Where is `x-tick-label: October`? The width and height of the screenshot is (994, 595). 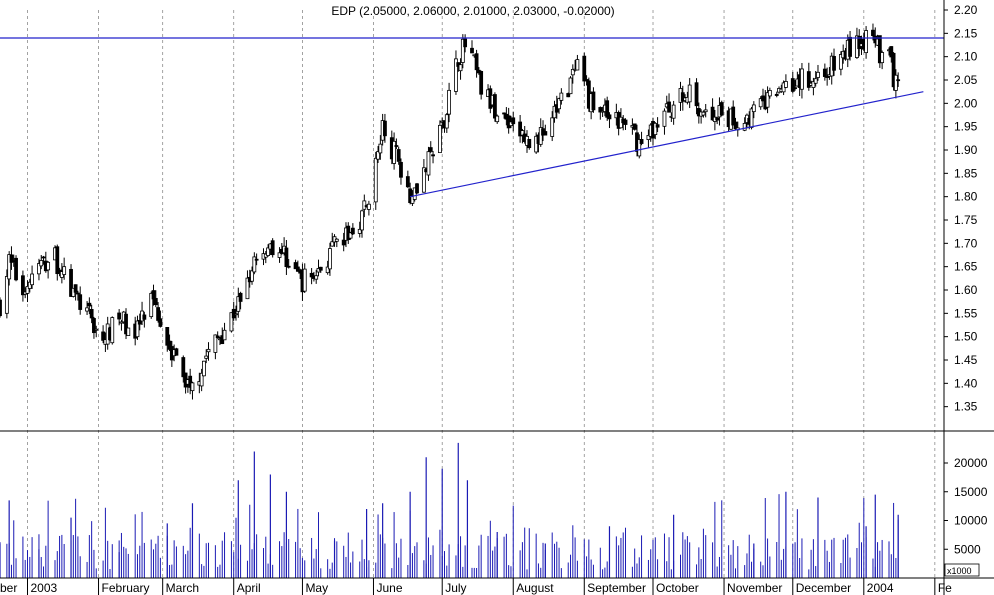
x-tick-label: October is located at coordinates (677, 588).